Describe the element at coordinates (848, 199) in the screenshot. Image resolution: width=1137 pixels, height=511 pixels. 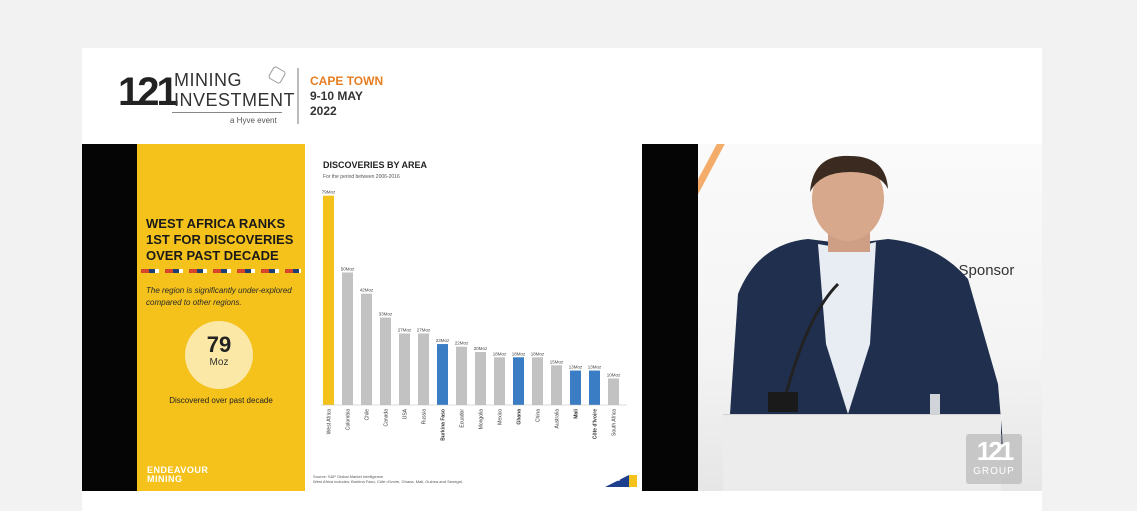
I see `speaker-head` at that location.